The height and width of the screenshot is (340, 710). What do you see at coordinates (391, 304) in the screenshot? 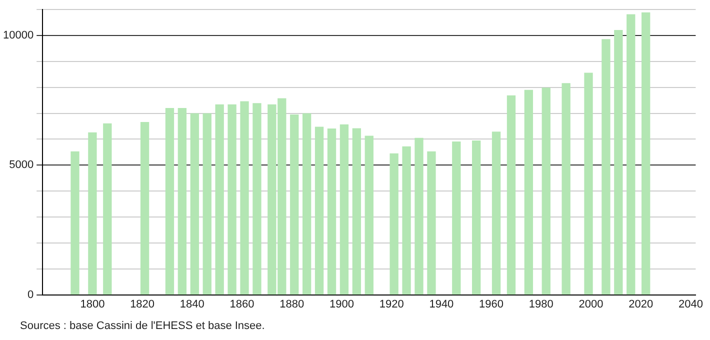
I see `x-tick-label: 1920` at bounding box center [391, 304].